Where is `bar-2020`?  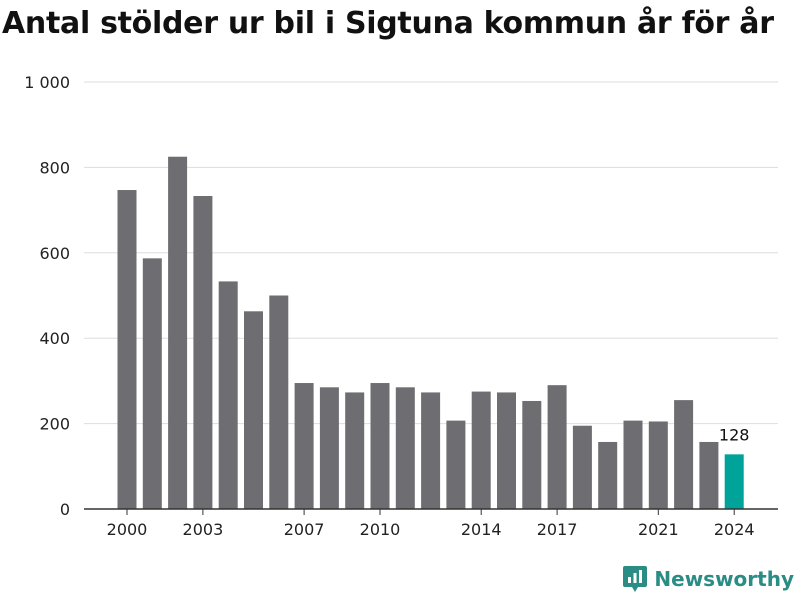
bar-2020 is located at coordinates (633, 464).